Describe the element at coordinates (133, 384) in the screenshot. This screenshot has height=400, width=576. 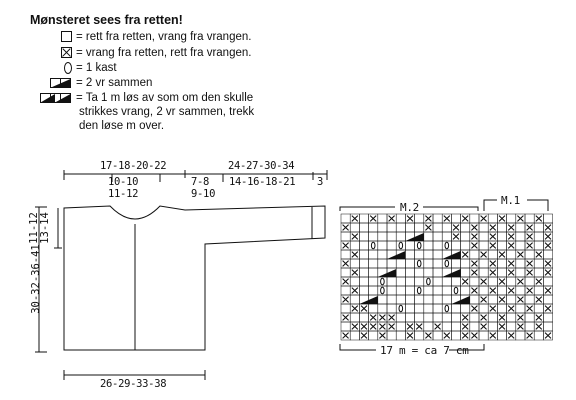
I see `dim-bottom-width: 26-29-33-38` at that location.